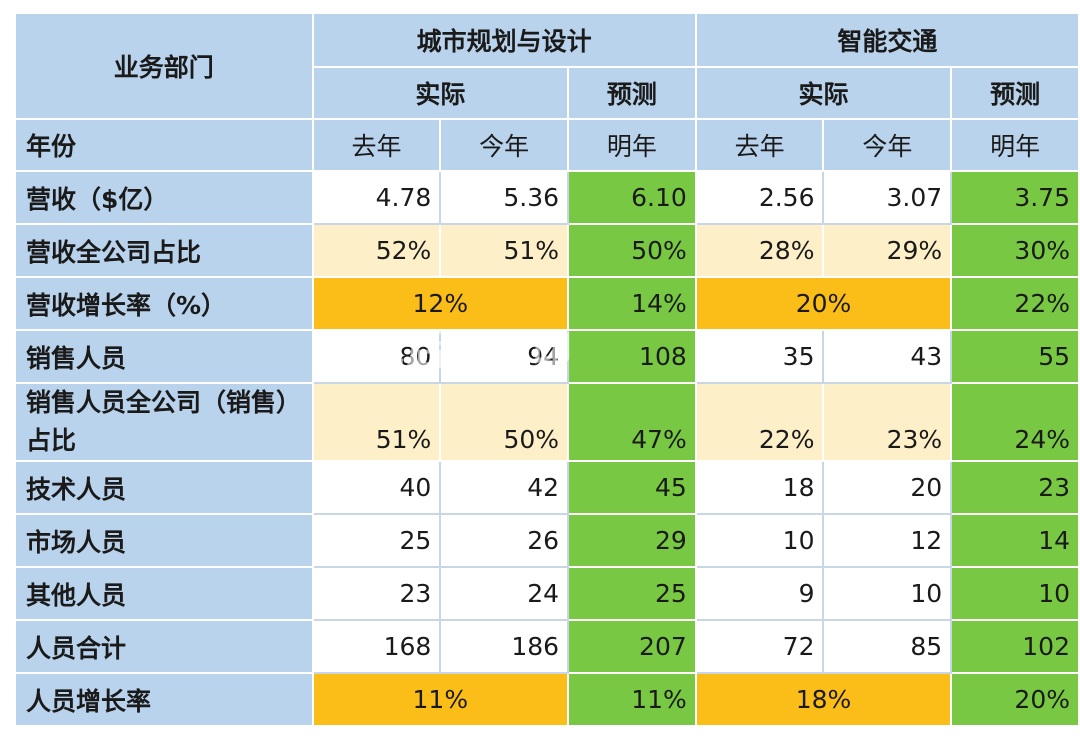  I want to click on growth-cell: 12%, so click(440, 303).